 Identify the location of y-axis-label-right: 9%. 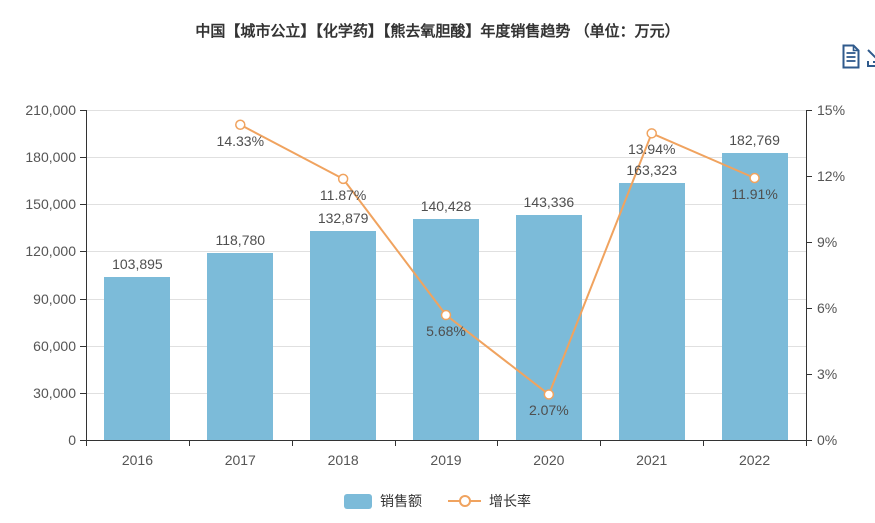
(827, 242).